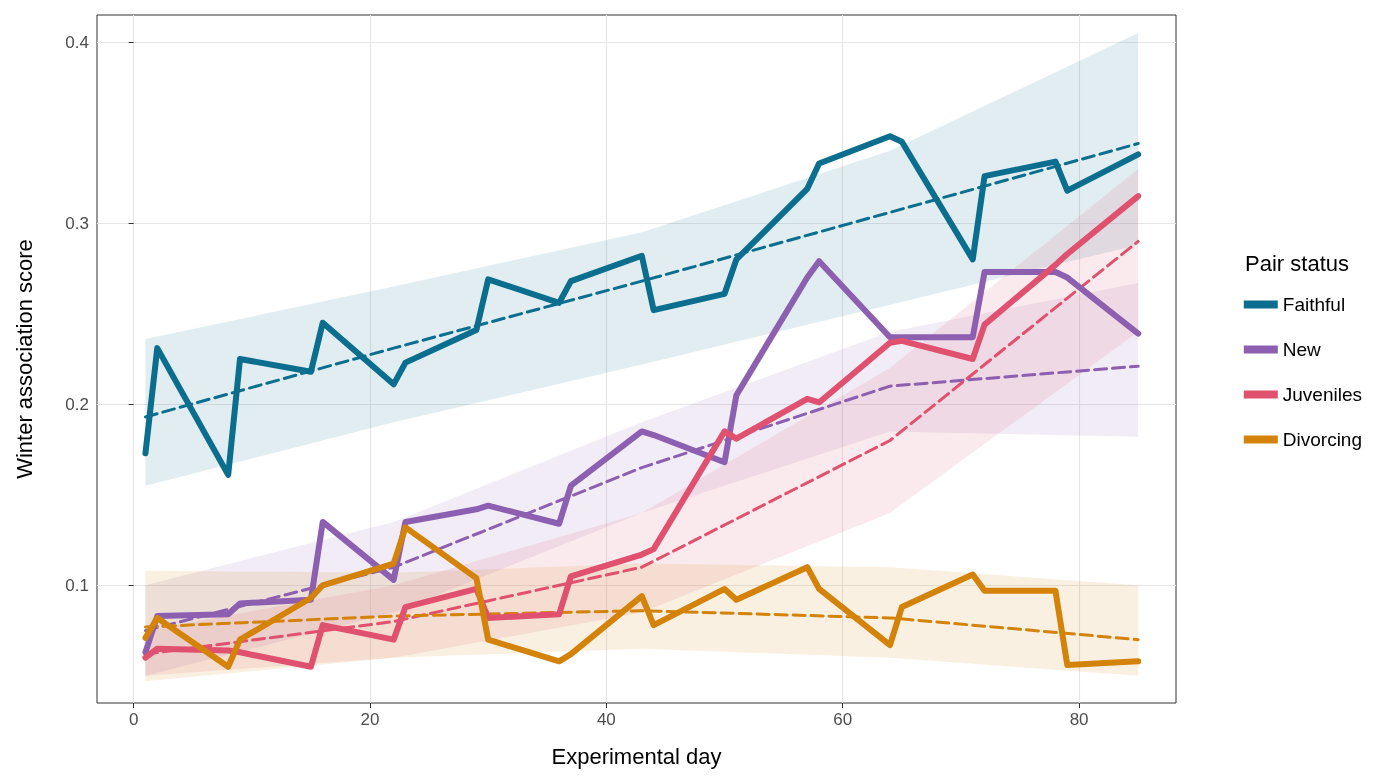 This screenshot has width=1379, height=776. I want to click on x-tick-label: 60, so click(843, 719).